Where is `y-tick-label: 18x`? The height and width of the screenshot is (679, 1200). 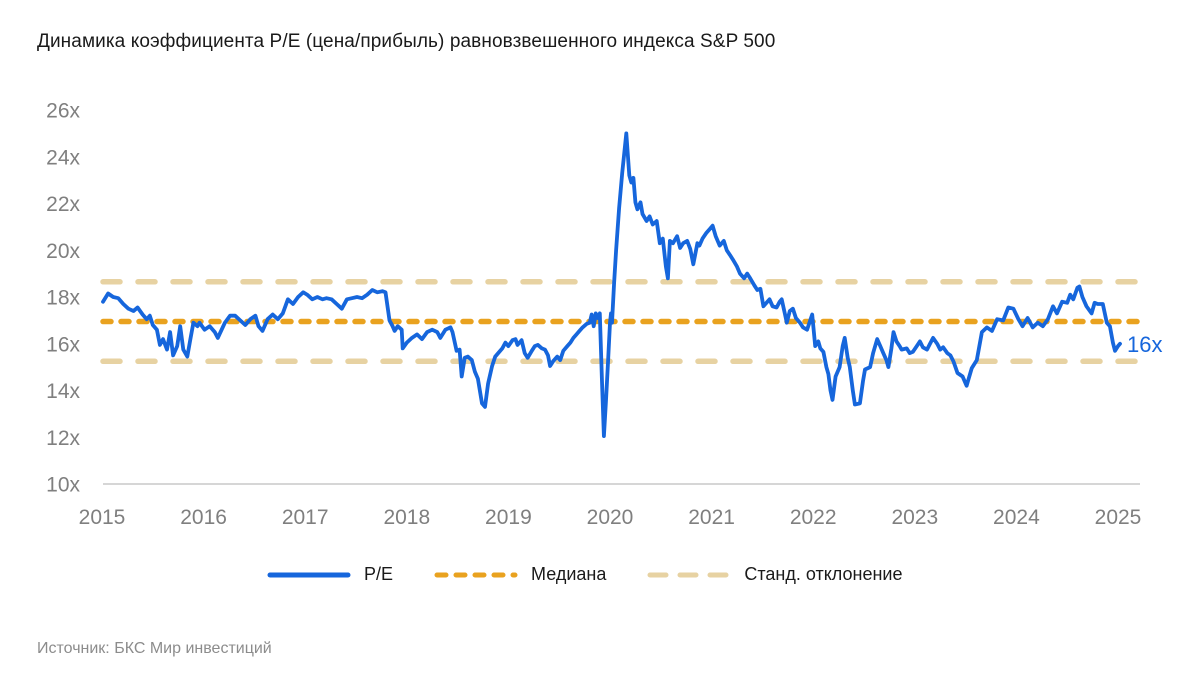 y-tick-label: 18x is located at coordinates (63, 298).